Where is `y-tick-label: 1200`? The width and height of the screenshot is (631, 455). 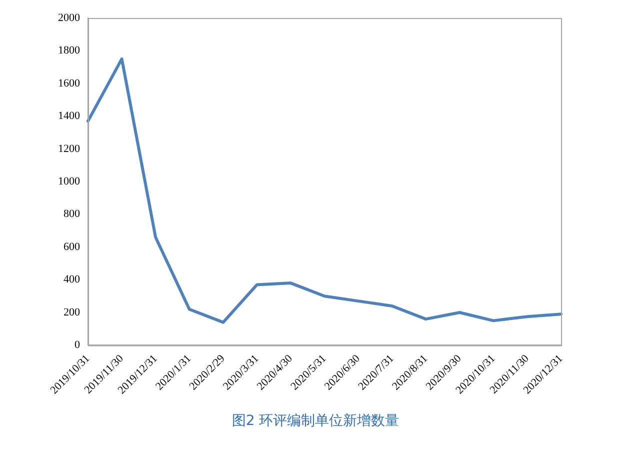
y-tick-label: 1200 is located at coordinates (69, 148).